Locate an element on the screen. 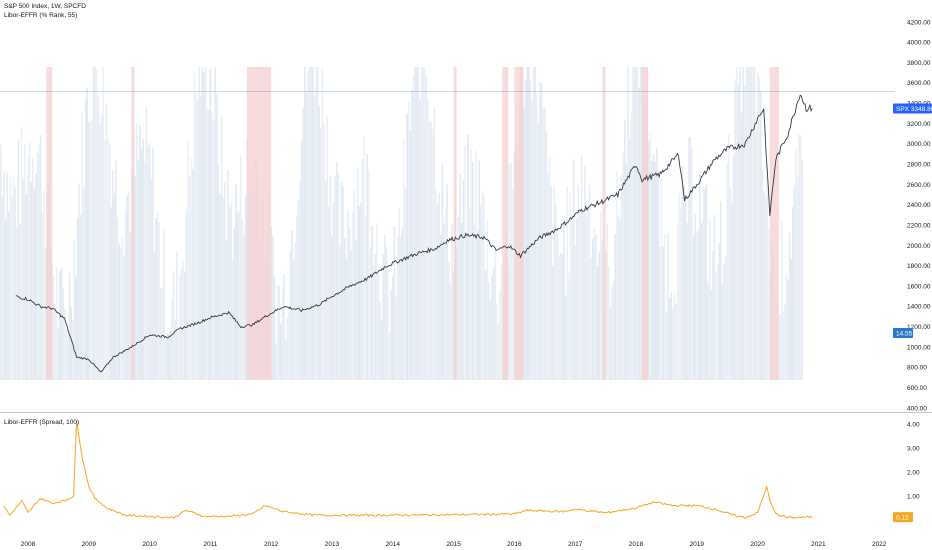 The image size is (932, 550). rank-legend-title: Libor-EFFR (% Rank, 55) is located at coordinates (41, 15).